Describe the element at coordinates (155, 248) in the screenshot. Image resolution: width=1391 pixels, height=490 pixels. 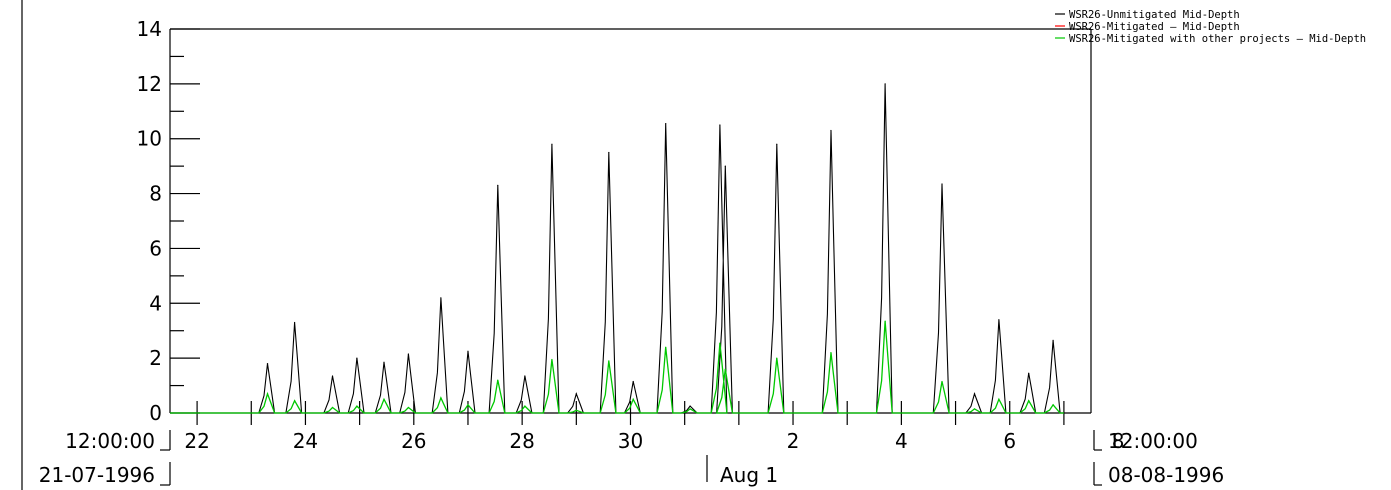
I see `y-tick-label: 6` at that location.